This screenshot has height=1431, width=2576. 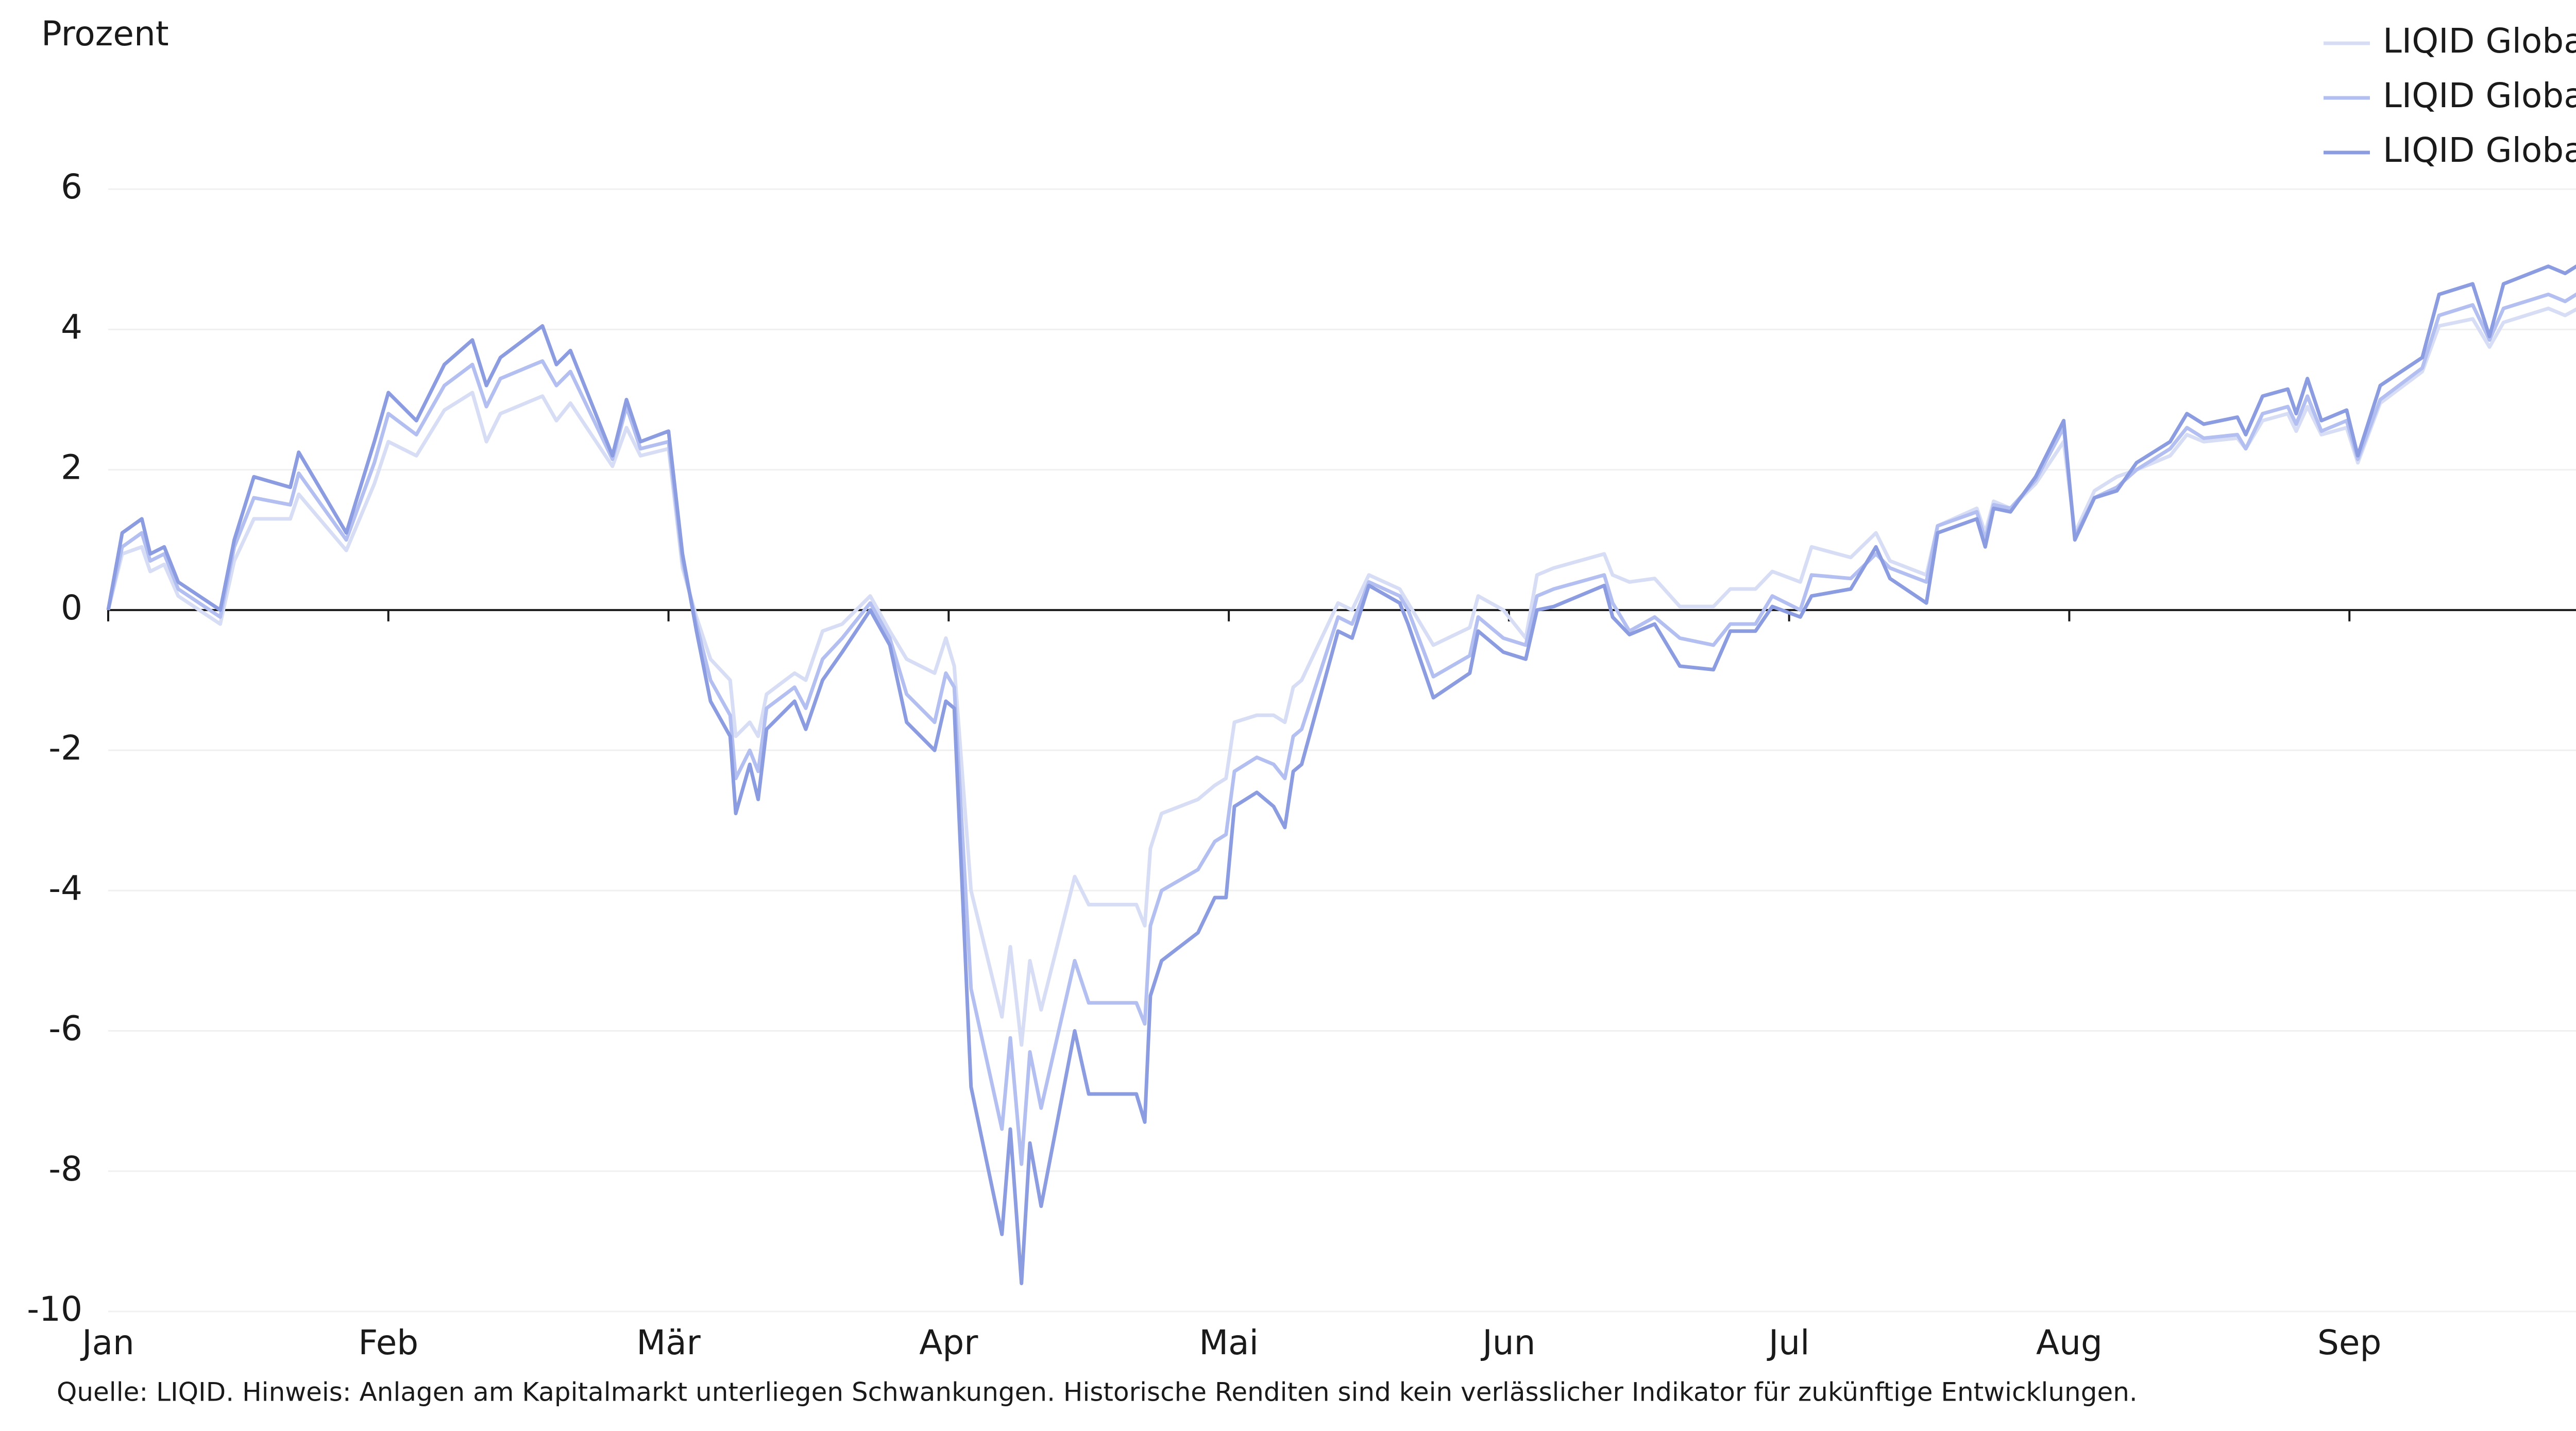 I want to click on y-tick-label: 2, so click(x=71, y=467).